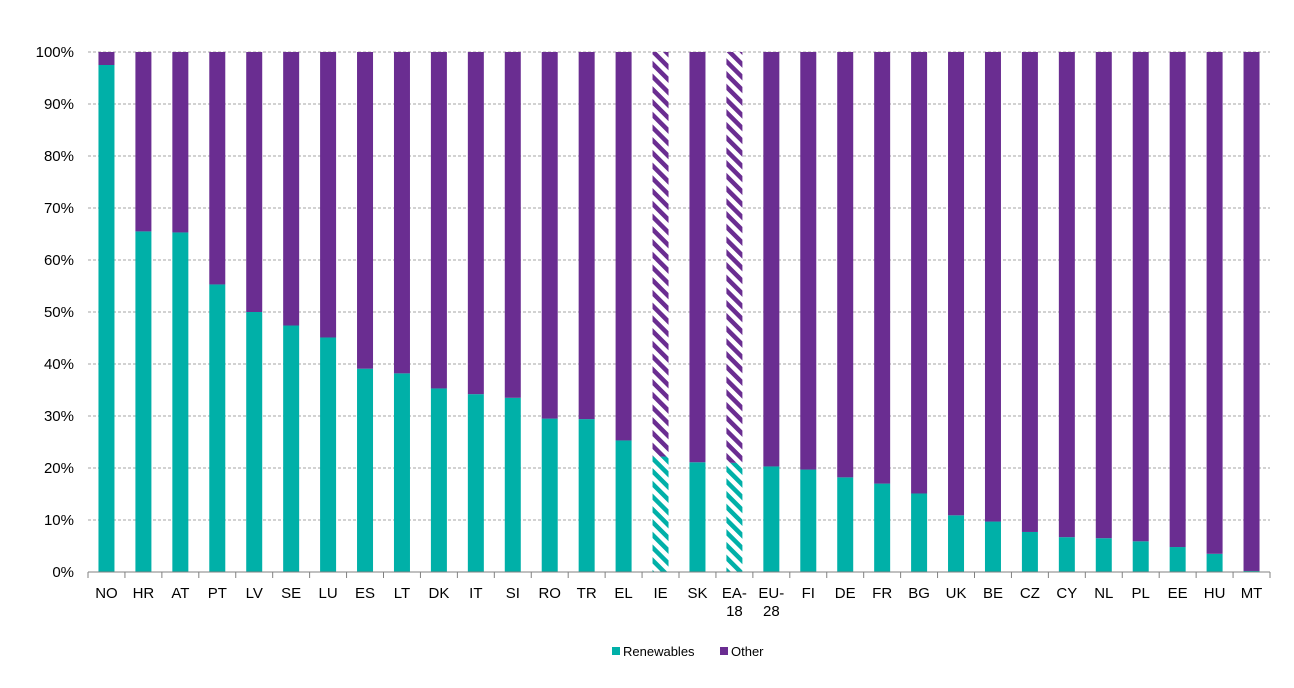 The width and height of the screenshot is (1294, 688). What do you see at coordinates (217, 428) in the screenshot?
I see `bar-renewables-pt` at bounding box center [217, 428].